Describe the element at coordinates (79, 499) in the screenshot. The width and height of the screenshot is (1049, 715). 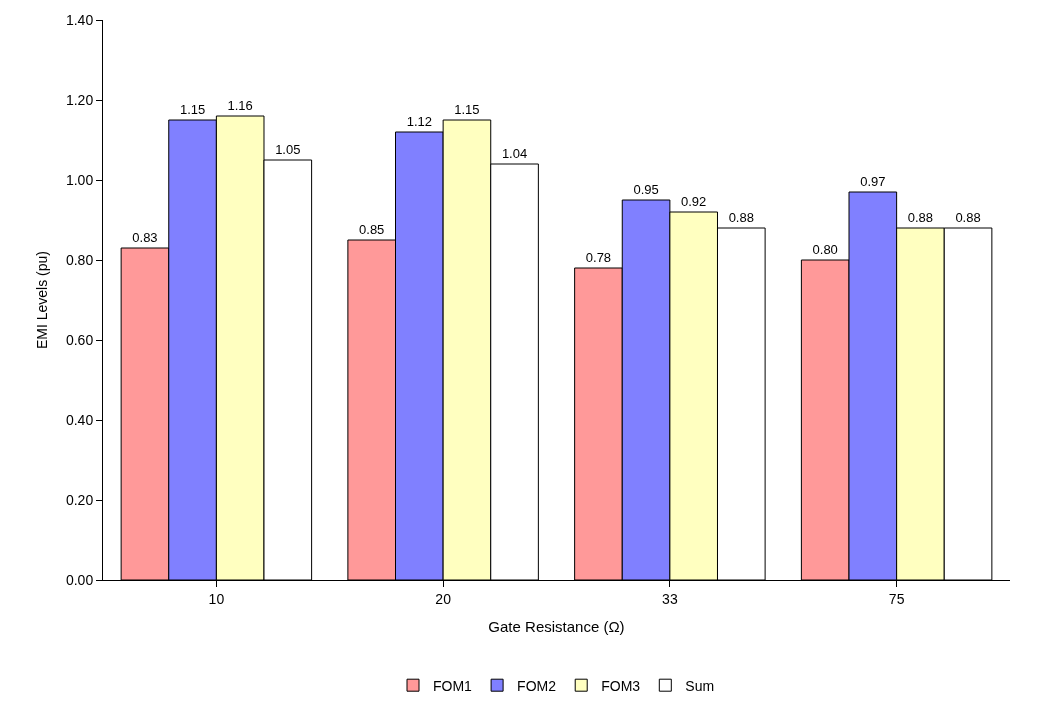
I see `y-tick-label: 0.20` at that location.